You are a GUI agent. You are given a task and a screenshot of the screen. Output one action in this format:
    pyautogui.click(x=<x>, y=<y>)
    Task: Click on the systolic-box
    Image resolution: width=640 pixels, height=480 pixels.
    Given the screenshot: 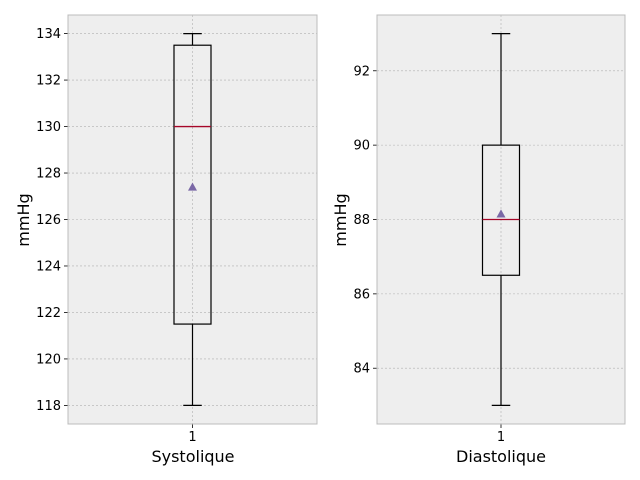 What is the action you would take?
    pyautogui.click(x=192, y=184)
    